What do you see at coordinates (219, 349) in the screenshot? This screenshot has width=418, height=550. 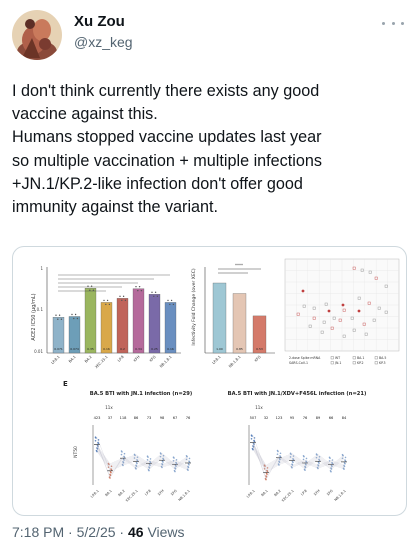 I see `fold-value-label: 1.00` at bounding box center [219, 349].